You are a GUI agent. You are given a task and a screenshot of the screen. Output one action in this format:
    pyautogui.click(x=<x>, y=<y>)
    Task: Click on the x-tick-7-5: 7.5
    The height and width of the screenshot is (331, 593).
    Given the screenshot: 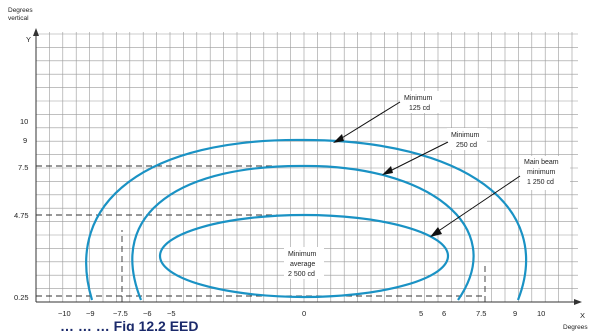 What is the action you would take?
    pyautogui.click(x=481, y=313)
    